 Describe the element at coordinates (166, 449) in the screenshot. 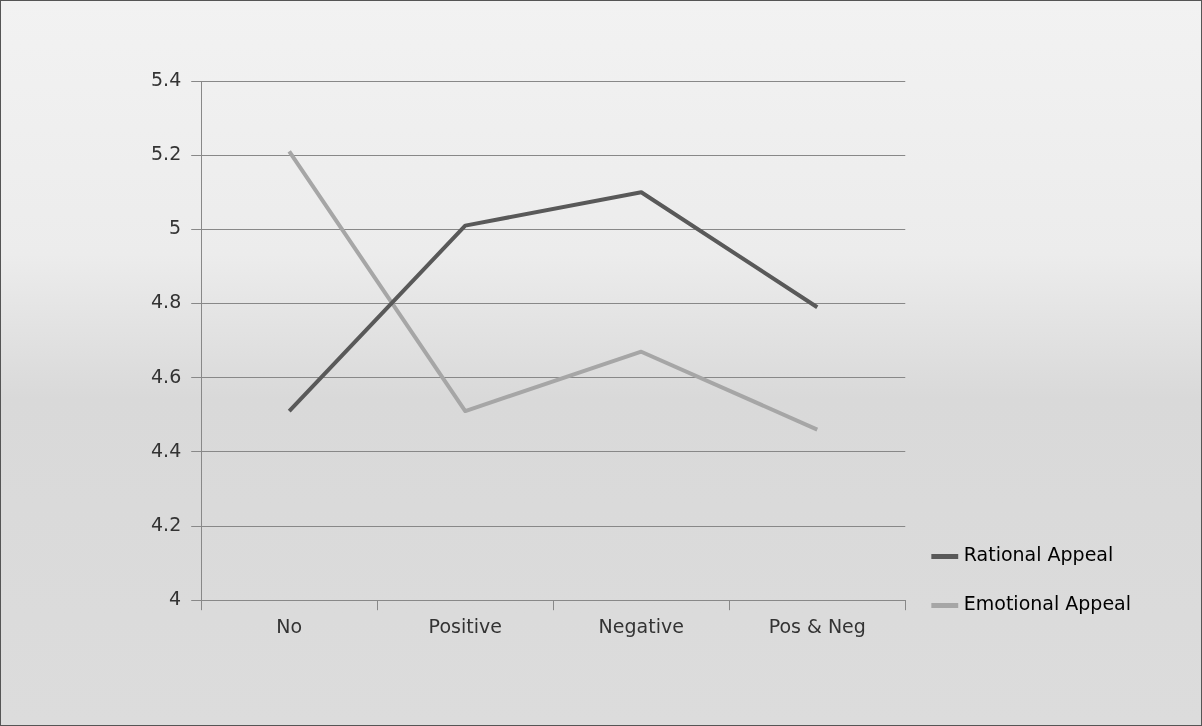

I see `y-tick-label: 4.4` at that location.